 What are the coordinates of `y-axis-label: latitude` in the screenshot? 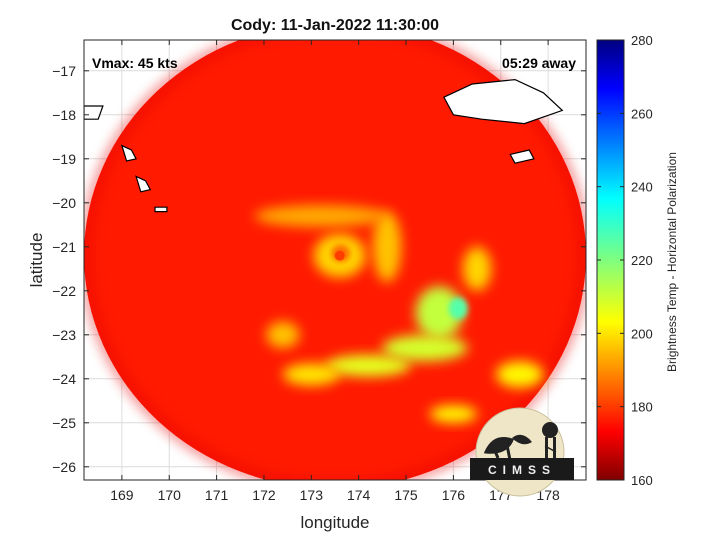 It's located at (36, 260).